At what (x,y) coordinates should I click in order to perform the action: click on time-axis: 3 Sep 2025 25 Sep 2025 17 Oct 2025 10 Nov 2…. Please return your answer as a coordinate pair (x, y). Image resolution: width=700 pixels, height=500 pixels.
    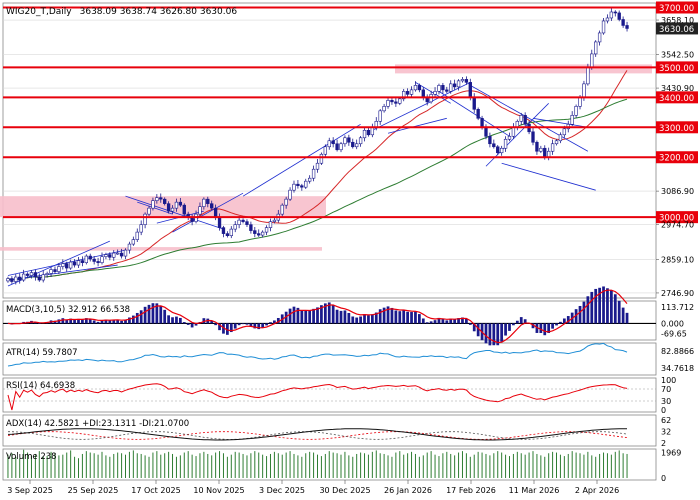
    Looking at the image, I should click on (313, 487).